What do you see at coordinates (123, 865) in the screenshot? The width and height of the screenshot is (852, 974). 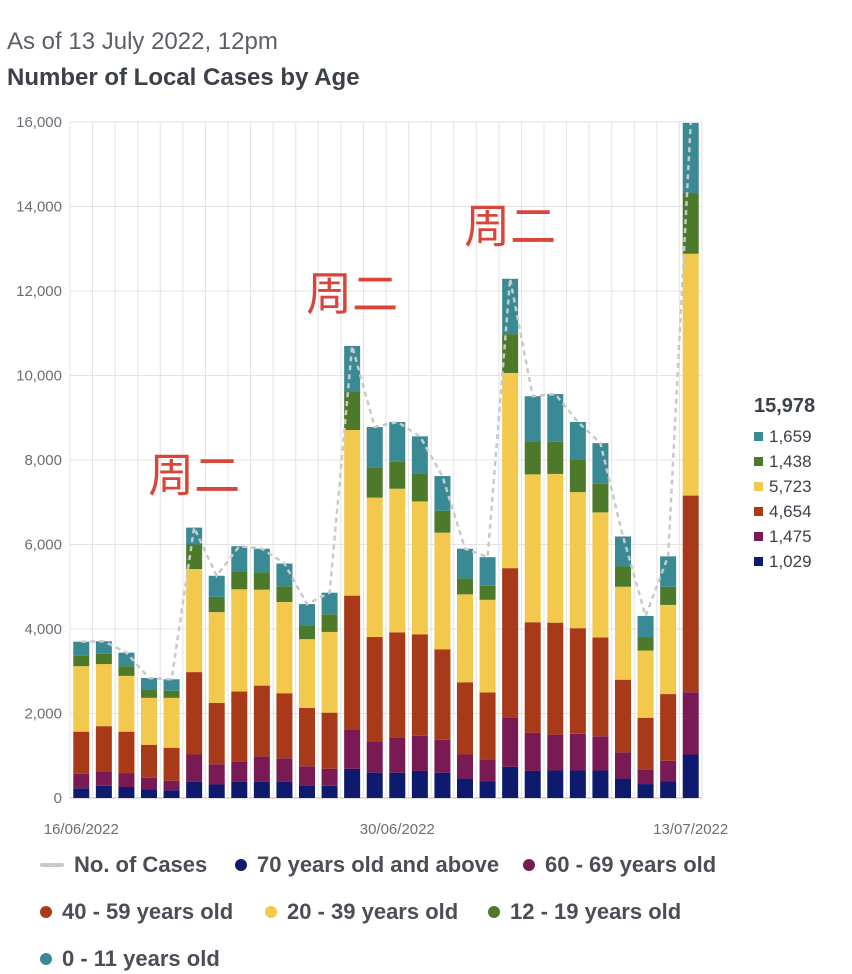 I see `legend-item-no-of-cases: No. of Cases` at bounding box center [123, 865].